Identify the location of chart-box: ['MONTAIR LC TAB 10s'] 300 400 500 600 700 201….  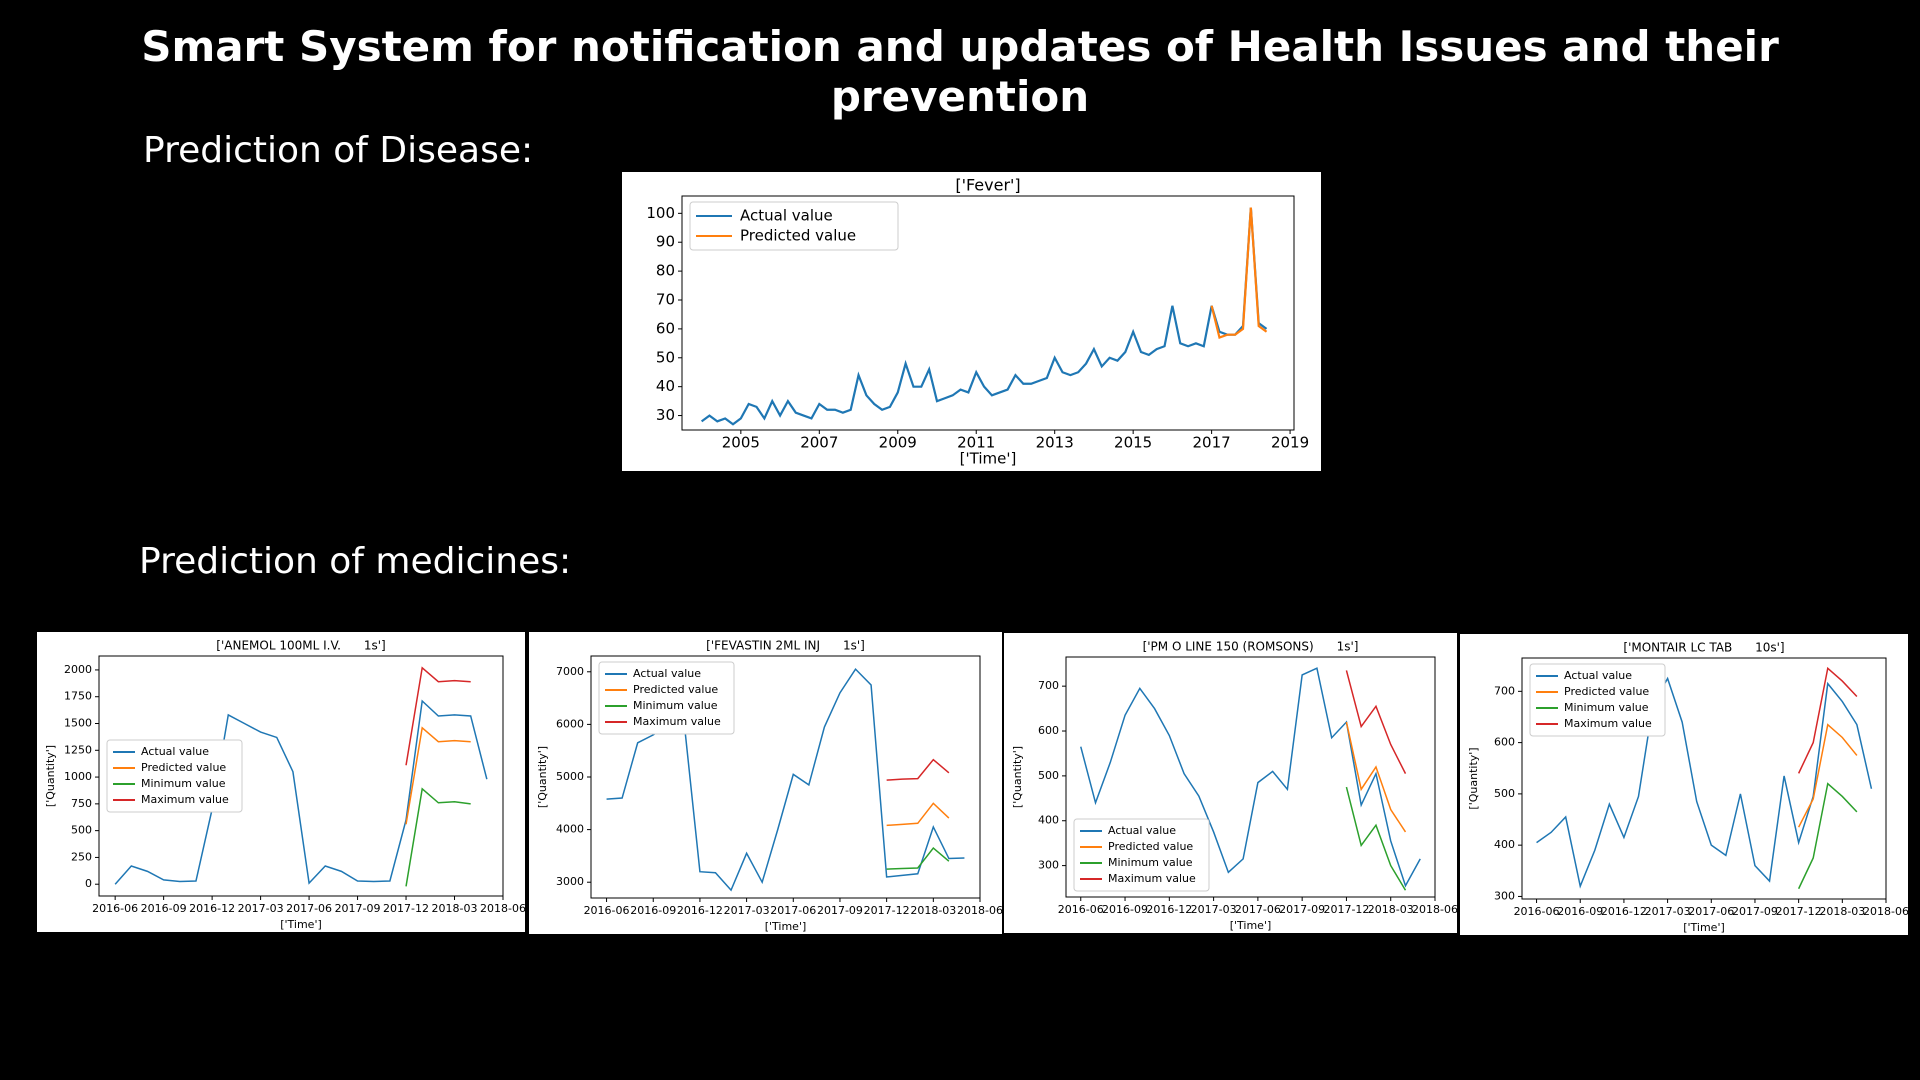
(1684, 784).